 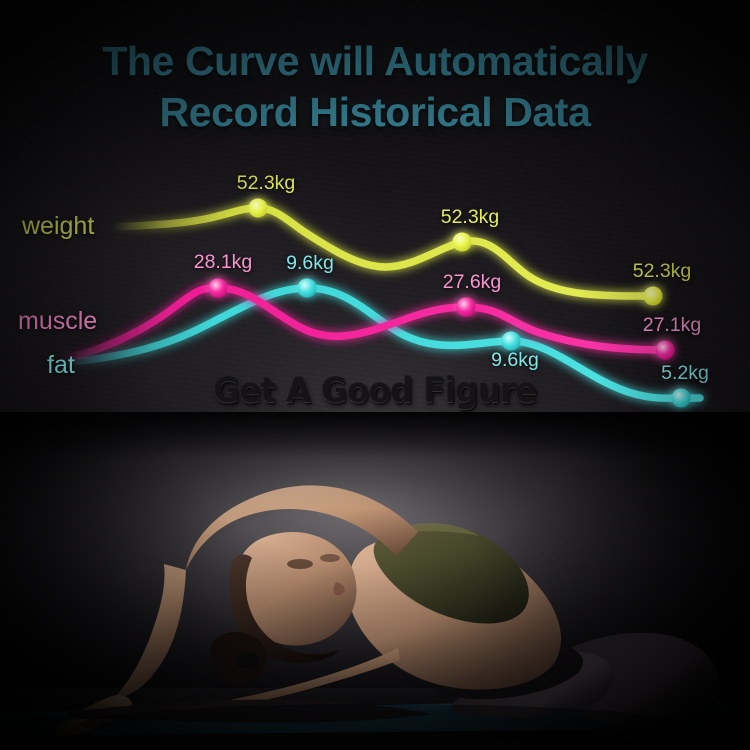 I want to click on eye-shadow, so click(x=300, y=564).